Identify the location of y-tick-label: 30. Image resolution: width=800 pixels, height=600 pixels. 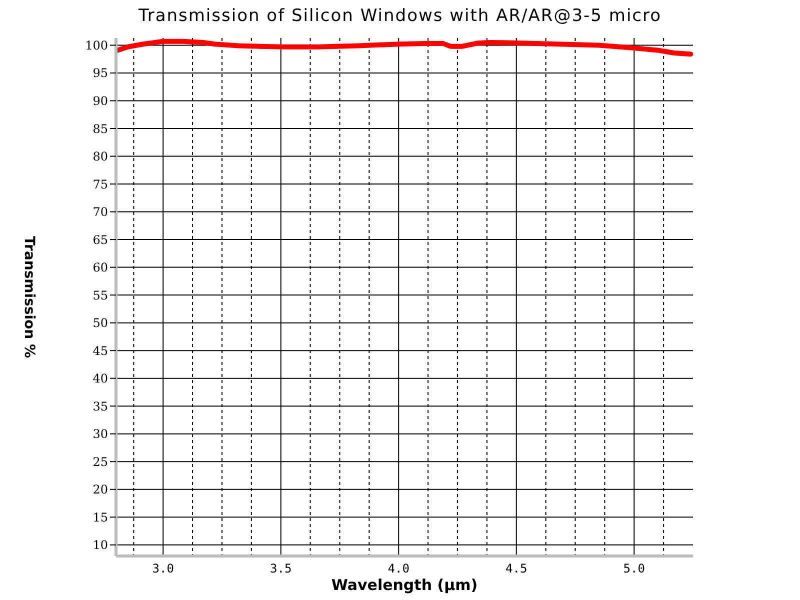
(100, 434).